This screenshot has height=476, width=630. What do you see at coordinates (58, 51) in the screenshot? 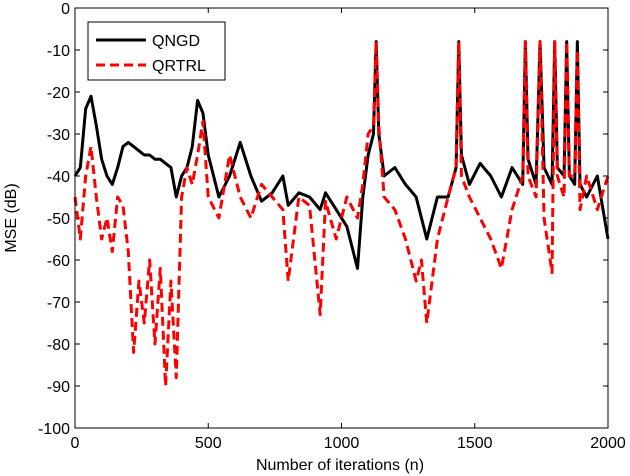
I see `y-tick-label: -10` at bounding box center [58, 51].